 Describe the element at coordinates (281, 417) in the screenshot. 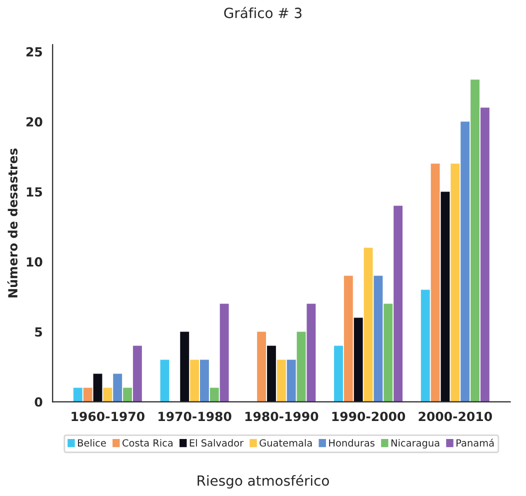

I see `x-tick-label: 1980-1990` at that location.